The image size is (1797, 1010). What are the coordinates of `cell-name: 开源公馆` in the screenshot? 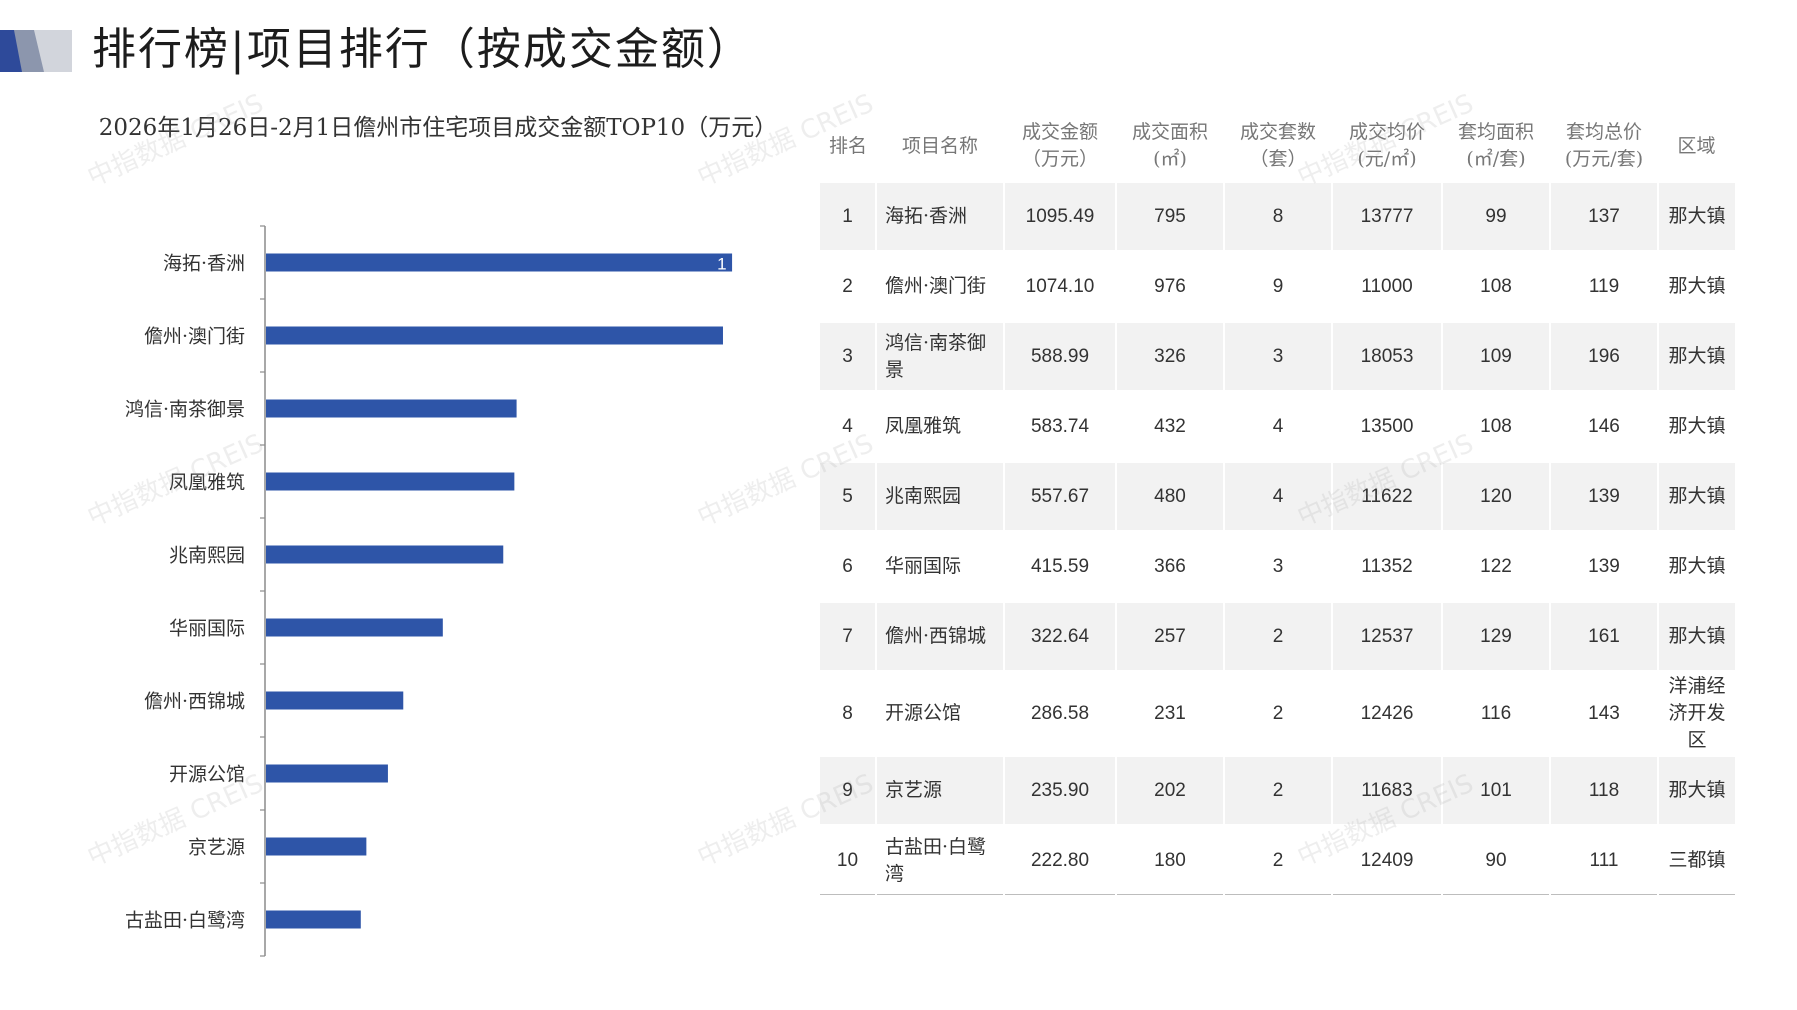 It's located at (939, 713).